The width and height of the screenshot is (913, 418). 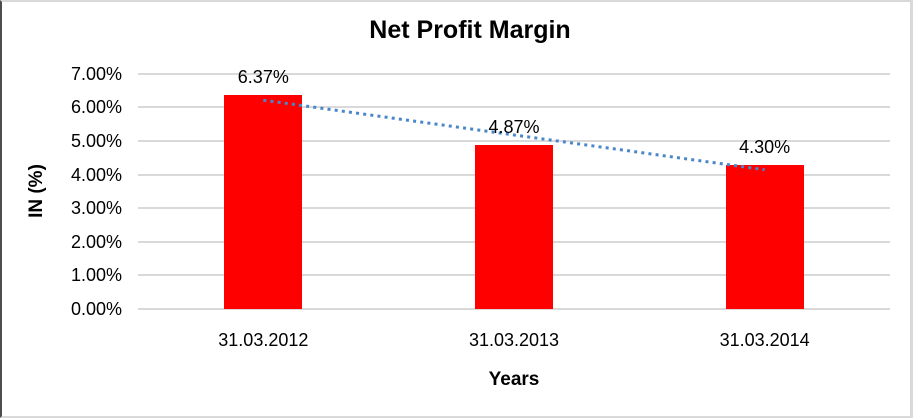 What do you see at coordinates (765, 146) in the screenshot?
I see `bar-data-label: 4.30%` at bounding box center [765, 146].